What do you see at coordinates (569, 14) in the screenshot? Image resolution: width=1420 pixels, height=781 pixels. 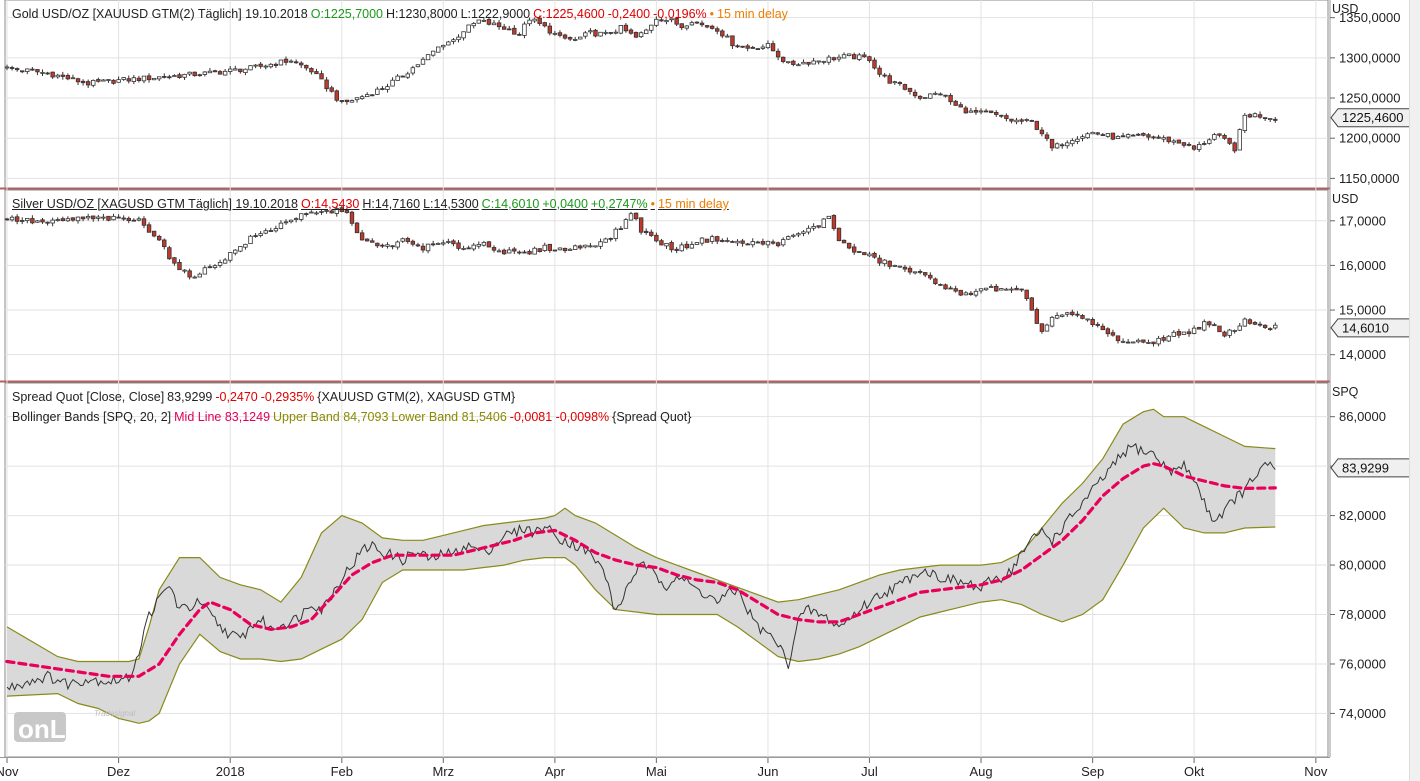 I see `gold-close: C:1225,4600` at bounding box center [569, 14].